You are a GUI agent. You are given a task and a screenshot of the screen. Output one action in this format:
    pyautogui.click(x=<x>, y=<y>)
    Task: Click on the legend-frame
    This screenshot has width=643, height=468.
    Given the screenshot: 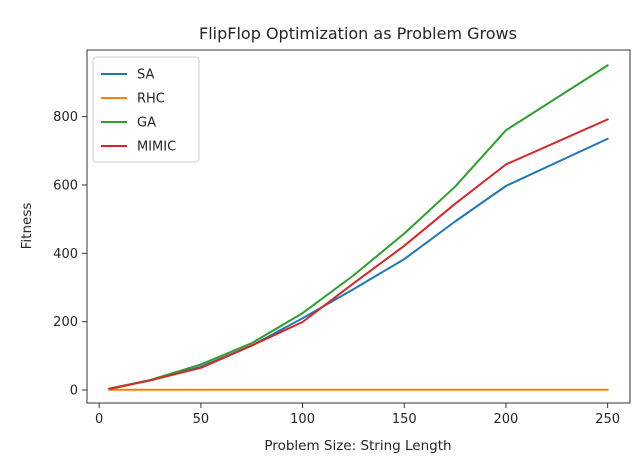 What is the action you would take?
    pyautogui.click(x=146, y=109)
    